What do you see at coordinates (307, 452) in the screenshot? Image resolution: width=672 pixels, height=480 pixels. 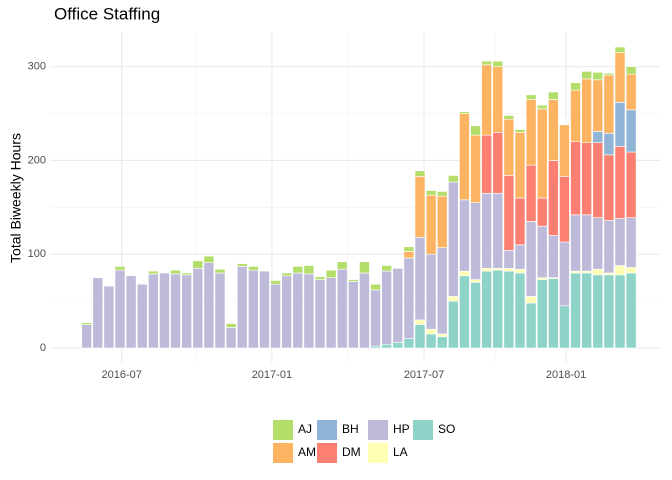 I see `legend-label: AM` at bounding box center [307, 452].